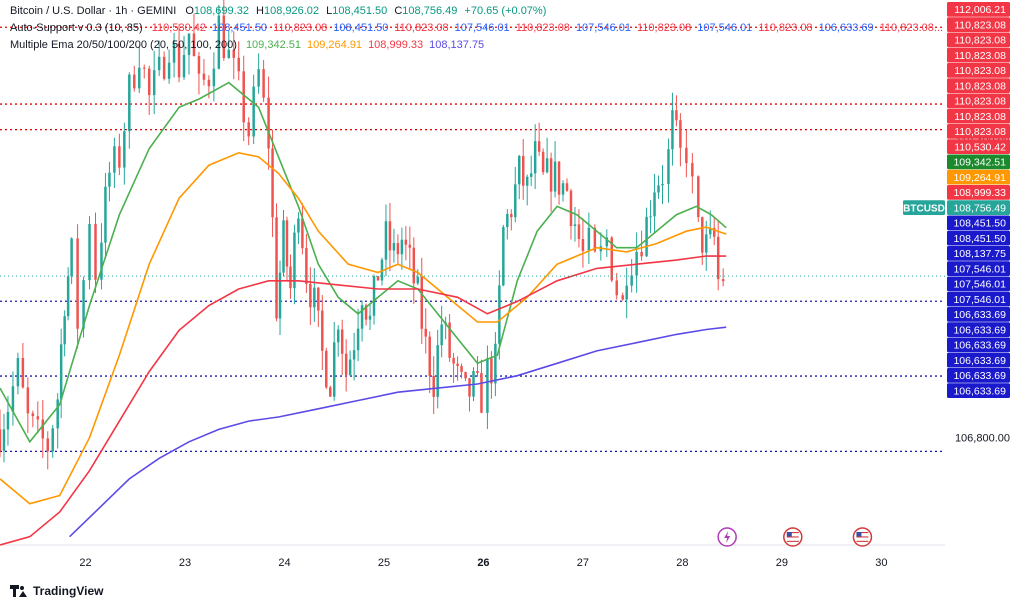 The width and height of the screenshot is (1024, 605). Describe the element at coordinates (189, 11) in the screenshot. I see `open-label: O` at that location.